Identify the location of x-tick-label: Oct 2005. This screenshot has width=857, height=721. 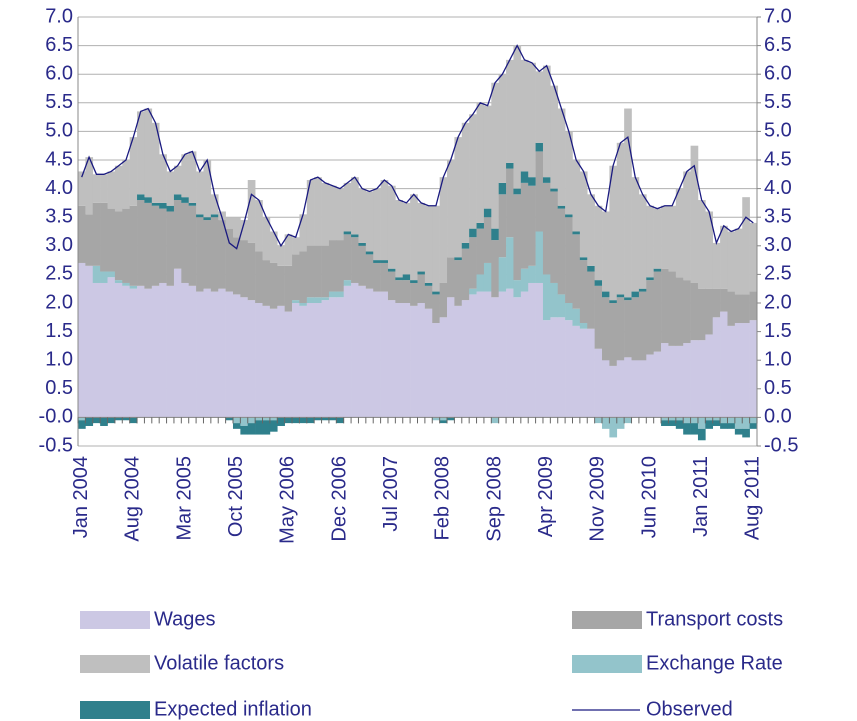
(236, 496).